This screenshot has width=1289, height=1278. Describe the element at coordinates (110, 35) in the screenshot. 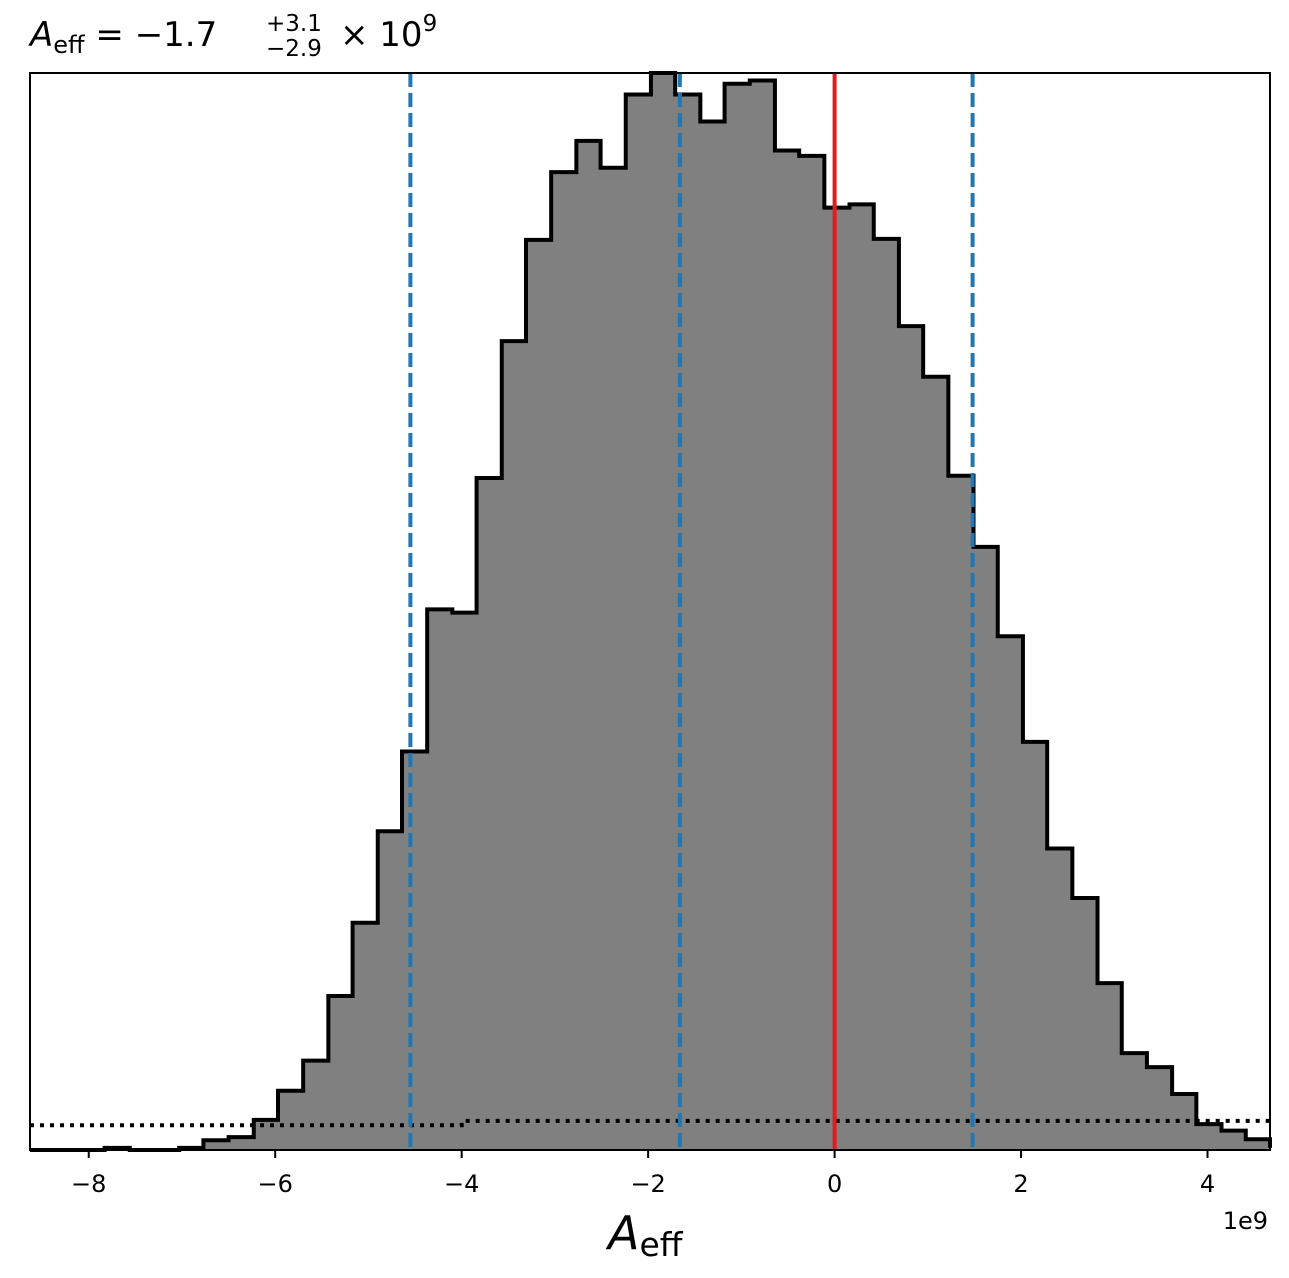

I see `title-equals: =` at that location.